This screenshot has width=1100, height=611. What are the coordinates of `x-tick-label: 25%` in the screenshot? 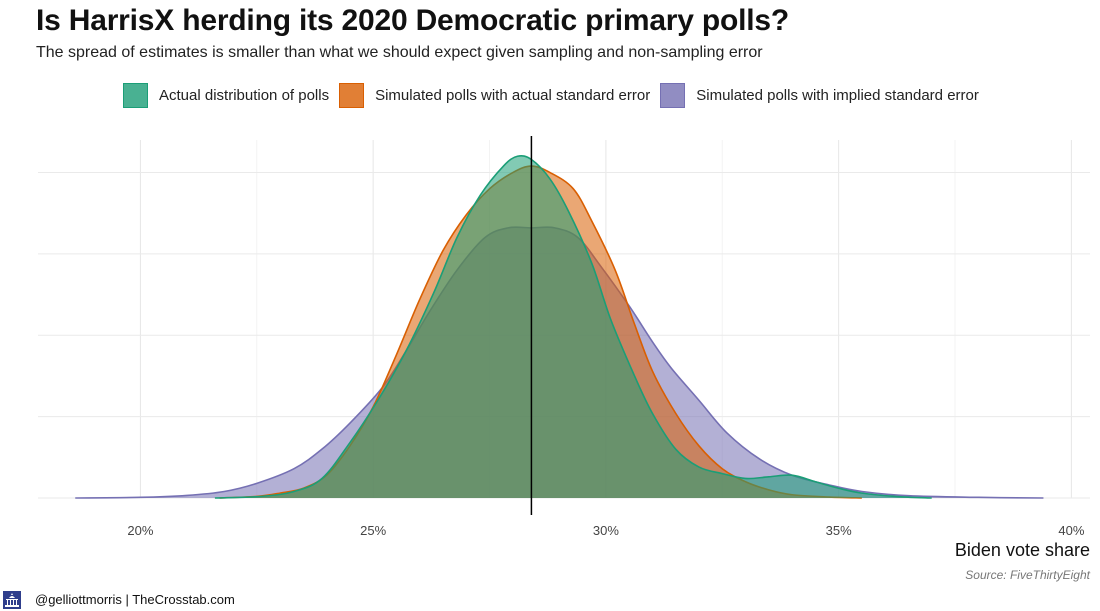 It's located at (373, 530).